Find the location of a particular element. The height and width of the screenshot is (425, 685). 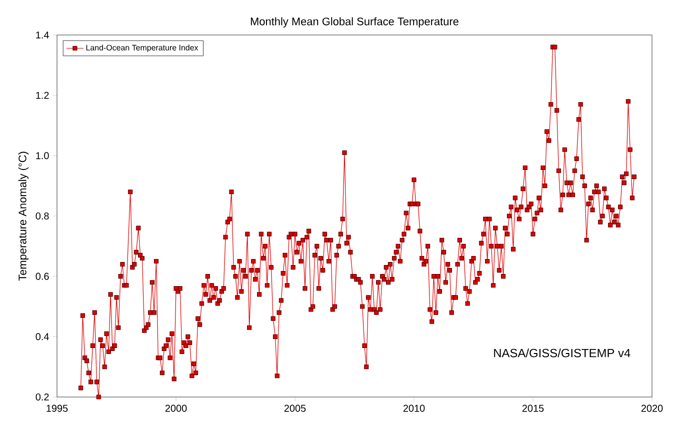

y-tick-label: 0.4 is located at coordinates (42, 336).